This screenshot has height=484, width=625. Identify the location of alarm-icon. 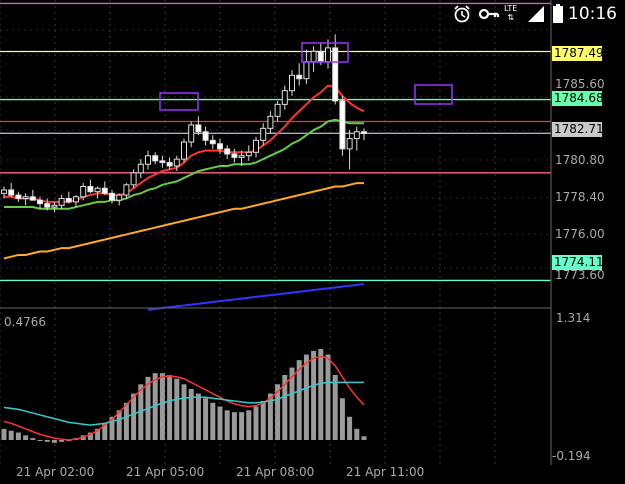
(462, 14).